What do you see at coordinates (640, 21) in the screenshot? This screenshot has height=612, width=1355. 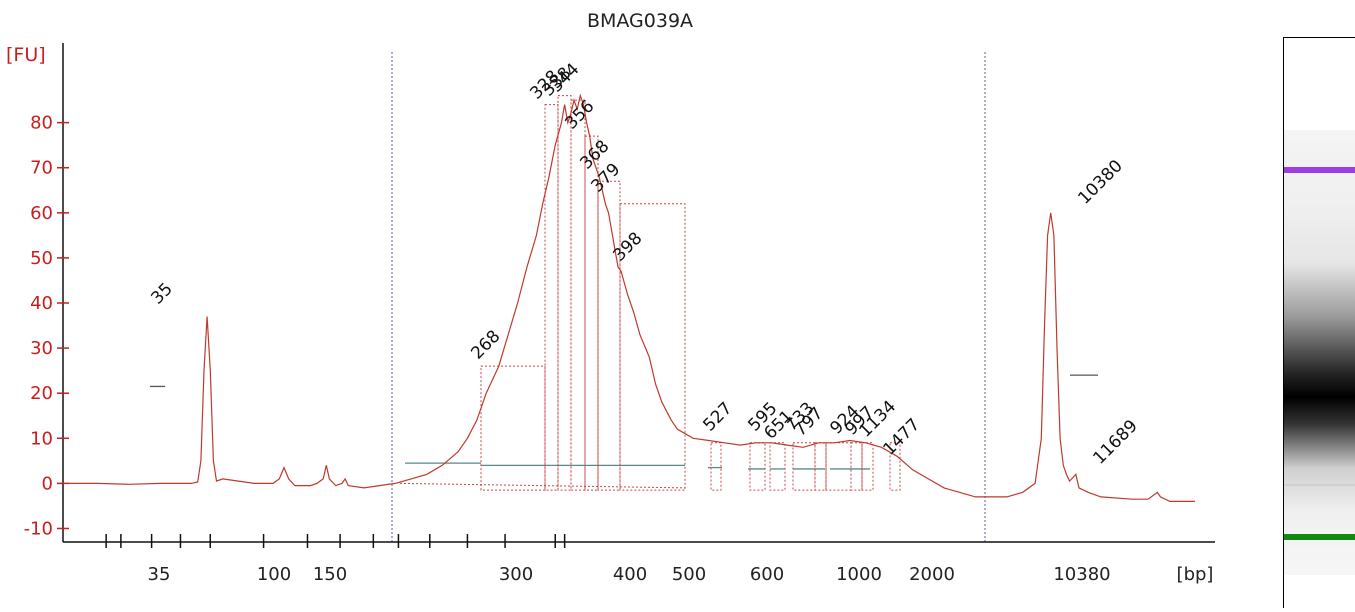 I see `chart-title: BMAG039A` at bounding box center [640, 21].